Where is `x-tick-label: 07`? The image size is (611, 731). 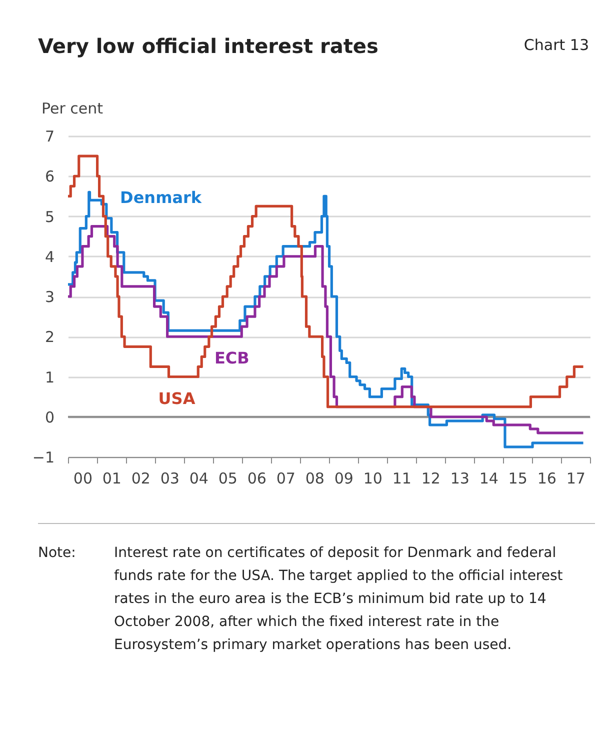
x-tick-label: 07 is located at coordinates (286, 479).